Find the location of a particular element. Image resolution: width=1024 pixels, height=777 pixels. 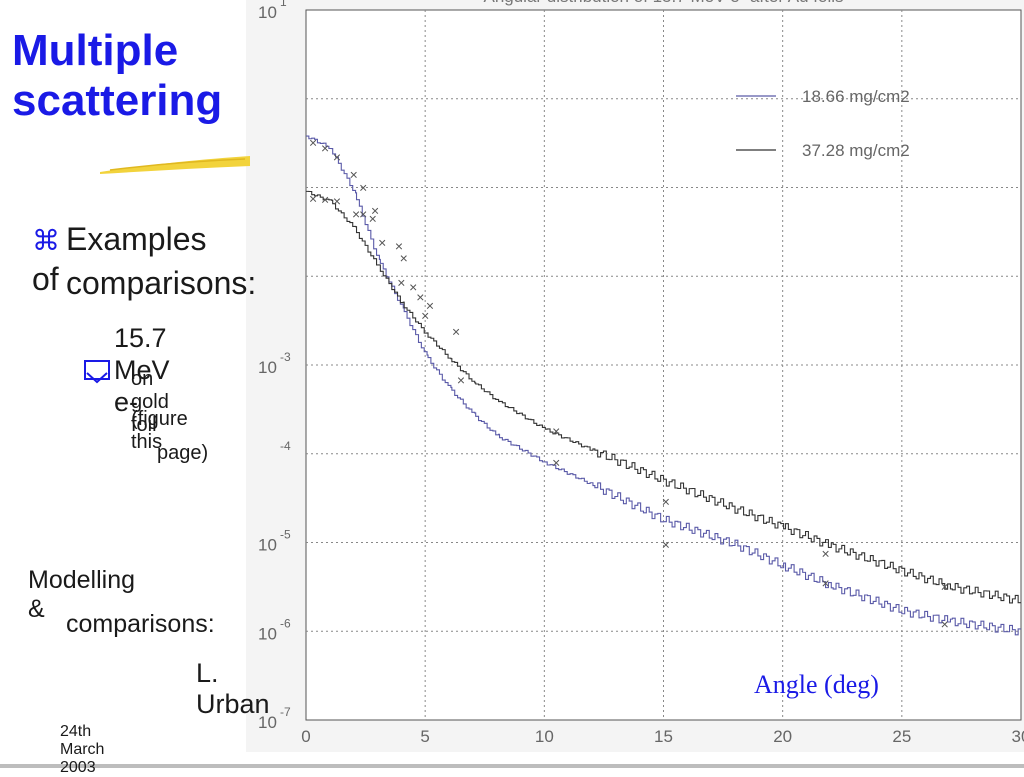

footer-rule is located at coordinates (512, 766).